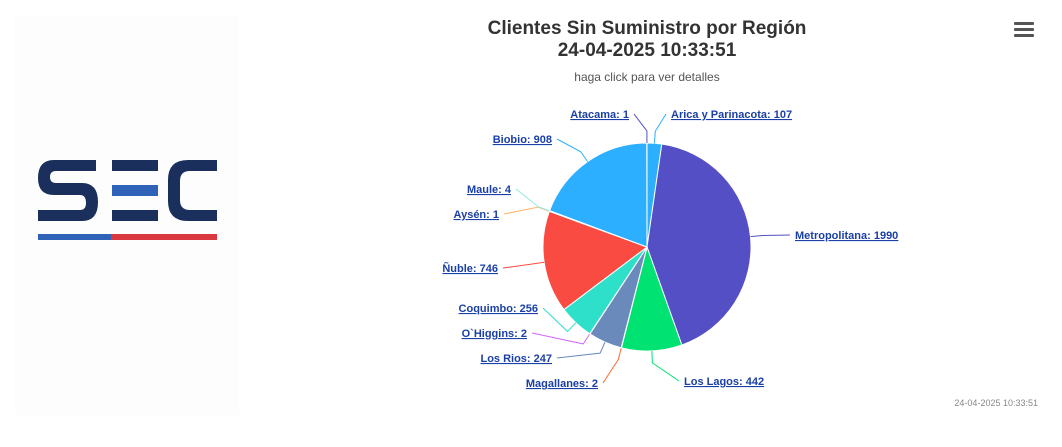 The height and width of the screenshot is (447, 1062). What do you see at coordinates (598, 195) in the screenshot?
I see `pie-slice-biobio` at bounding box center [598, 195].